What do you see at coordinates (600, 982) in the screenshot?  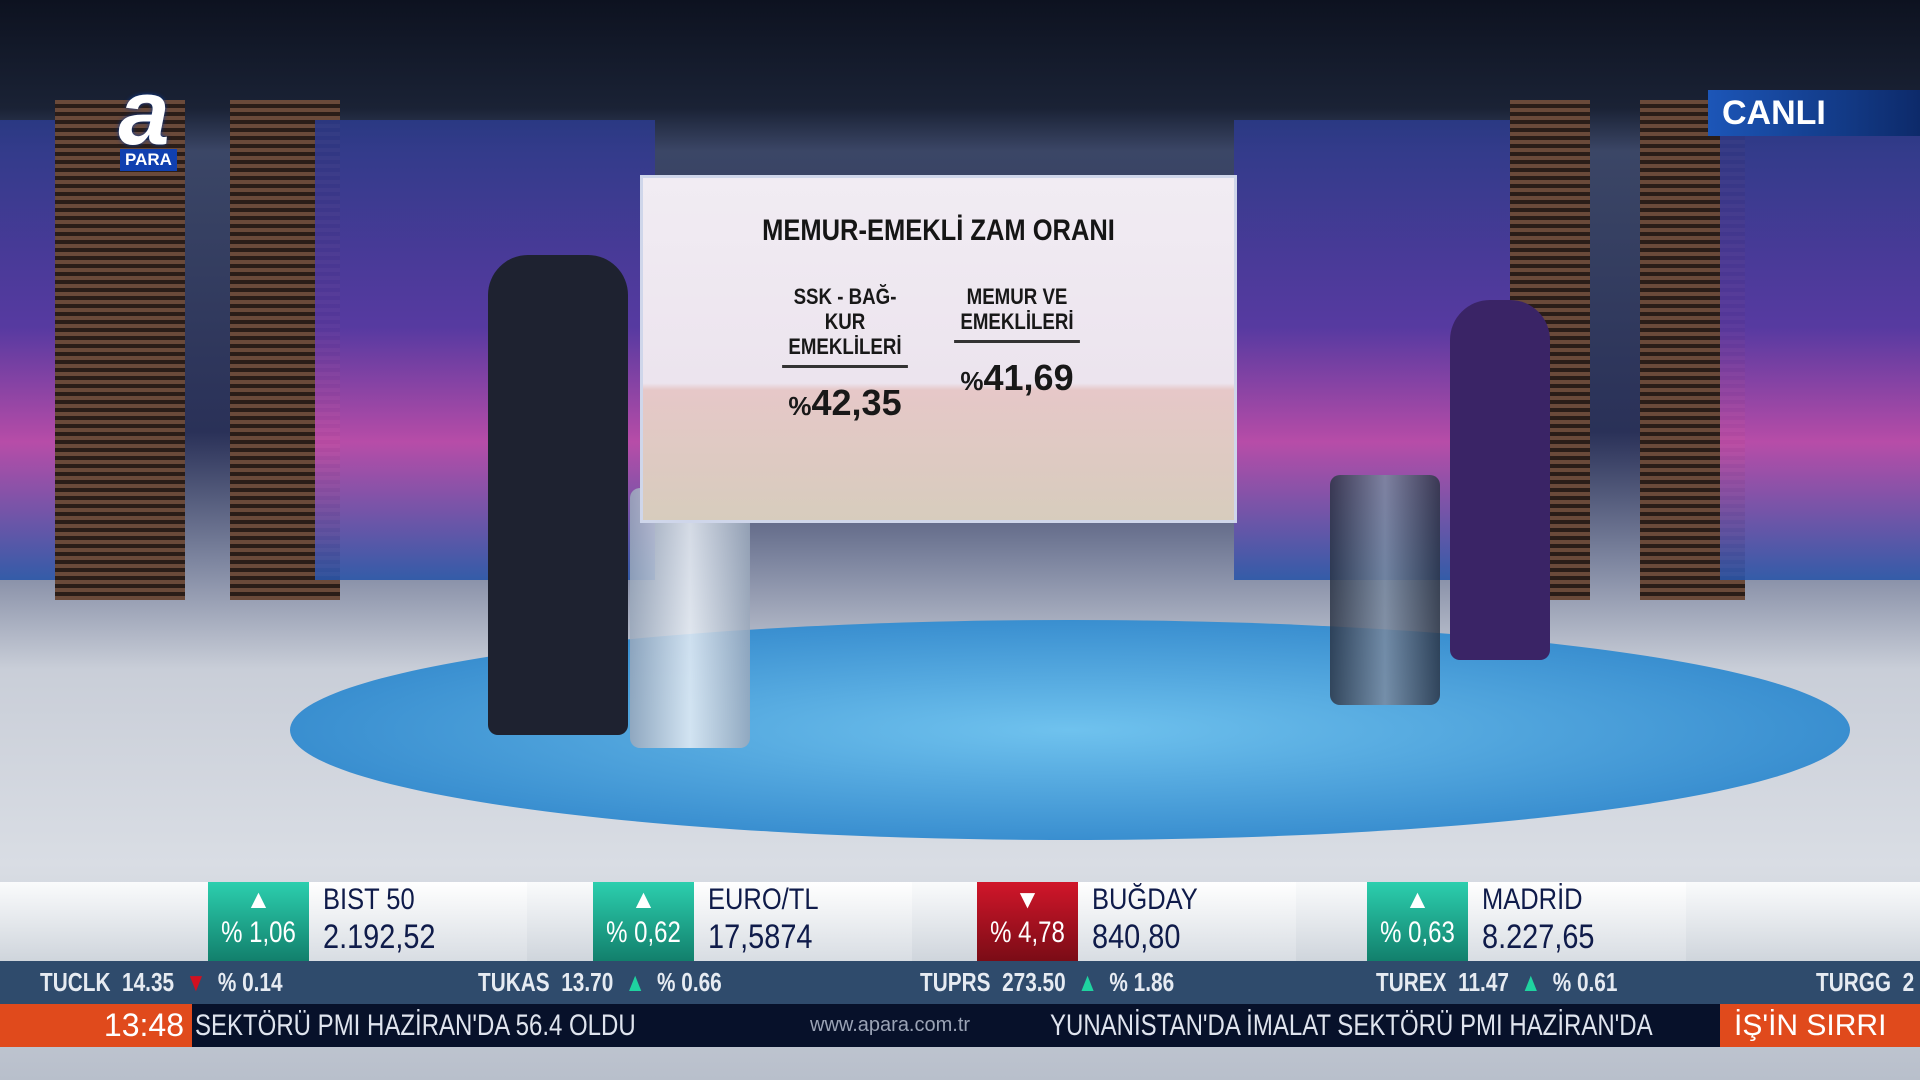 I see `stock-item: TUKAS 13.70 ▲ % 0.66` at bounding box center [600, 982].